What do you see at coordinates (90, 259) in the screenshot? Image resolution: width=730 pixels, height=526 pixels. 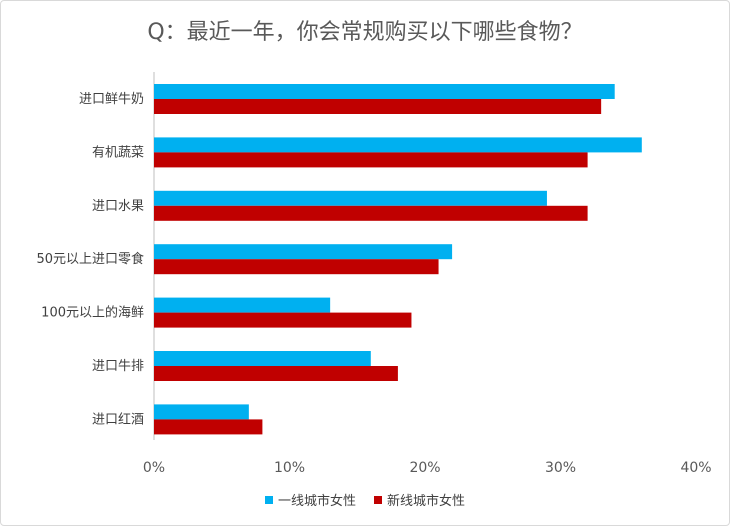 I see `category-label-4: 50元以上进口零食` at bounding box center [90, 259].